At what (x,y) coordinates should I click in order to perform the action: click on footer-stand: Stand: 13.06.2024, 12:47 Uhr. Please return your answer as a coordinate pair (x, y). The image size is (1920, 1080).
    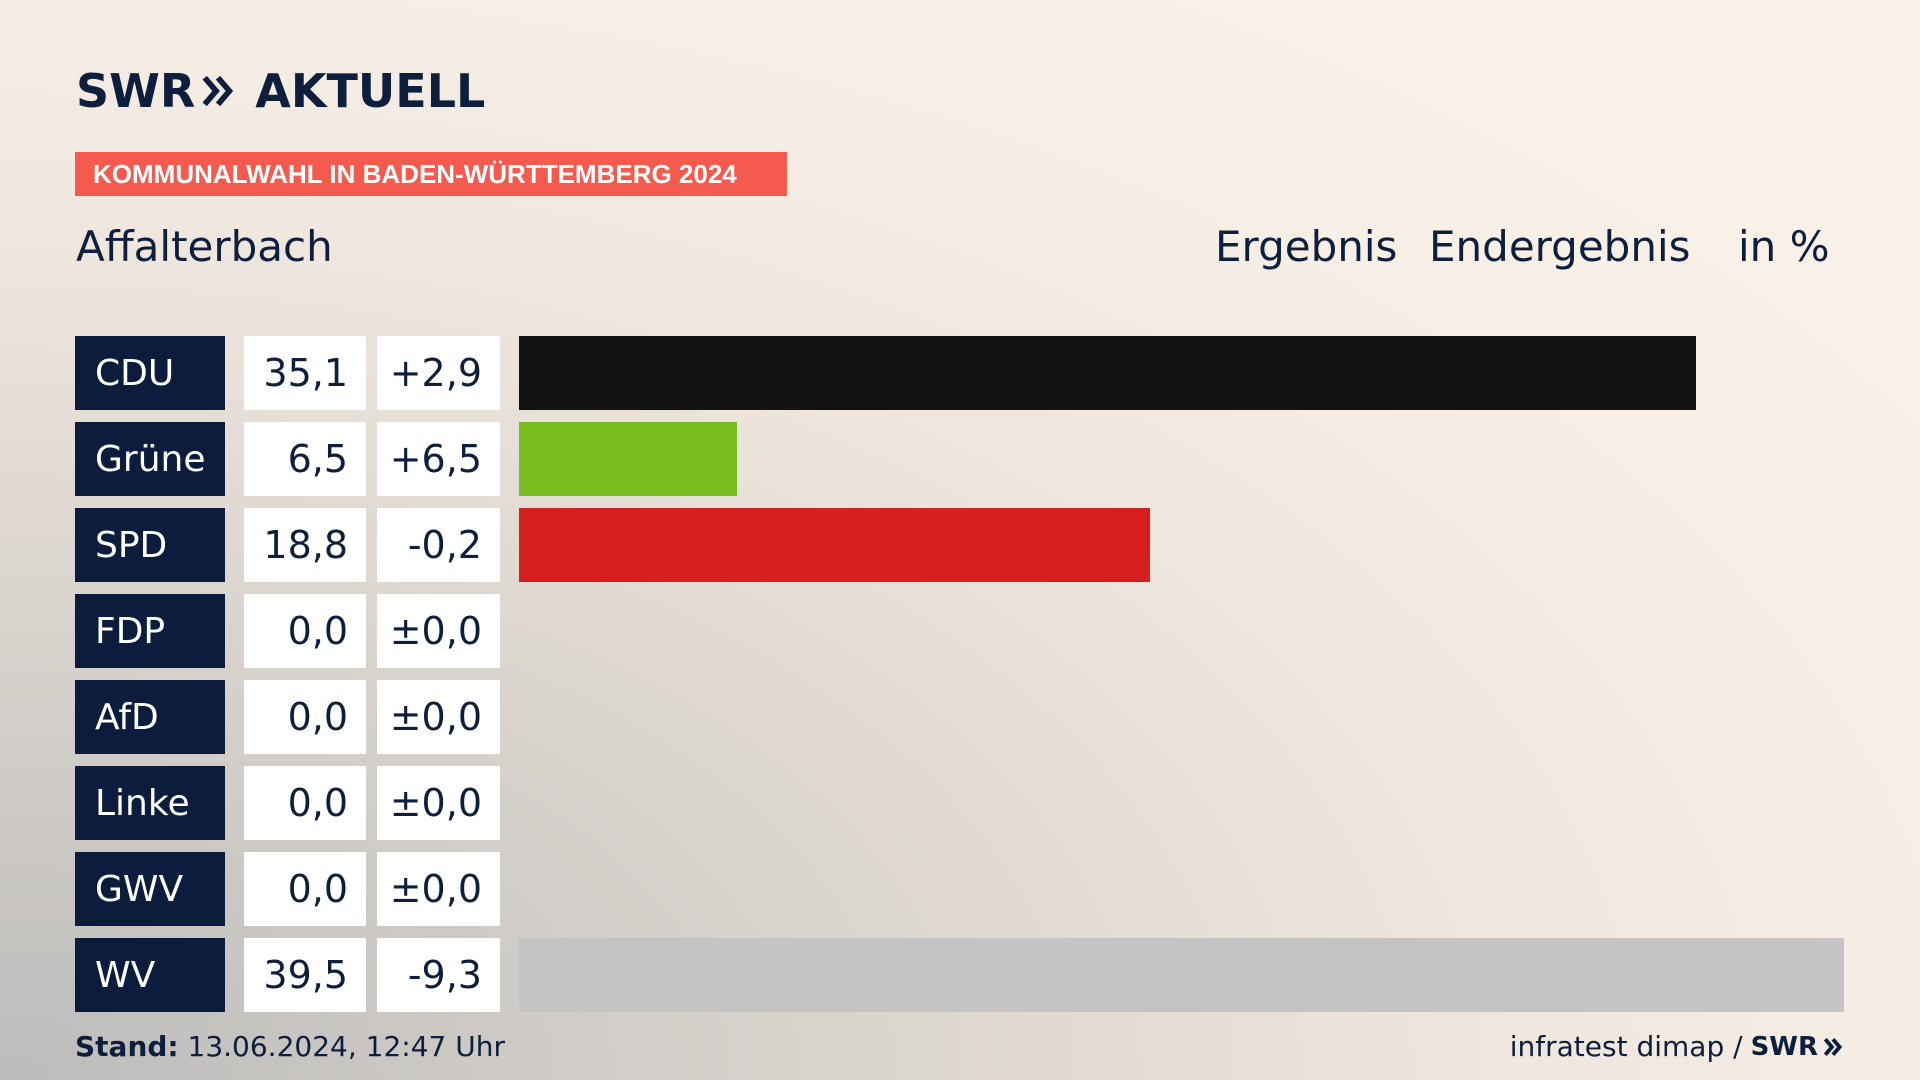
    Looking at the image, I should click on (290, 1046).